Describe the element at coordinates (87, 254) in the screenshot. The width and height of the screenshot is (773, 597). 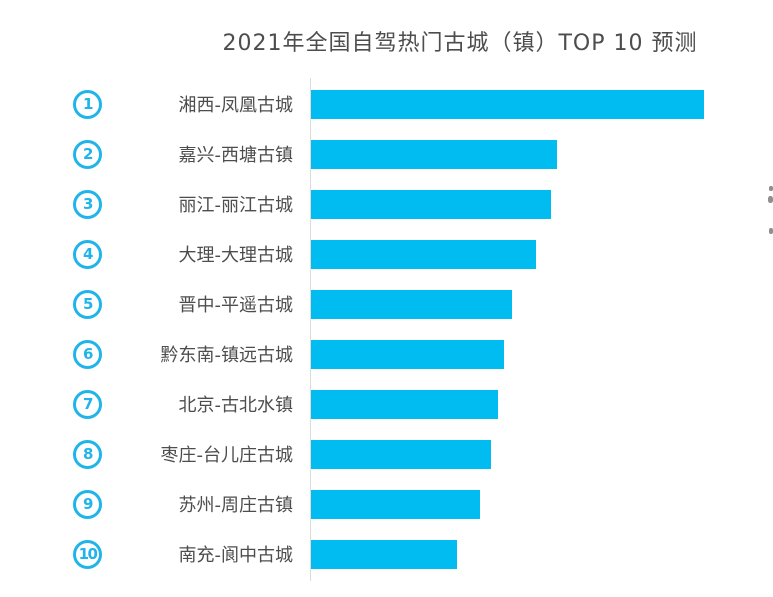
I see `rank-badge: 4` at that location.